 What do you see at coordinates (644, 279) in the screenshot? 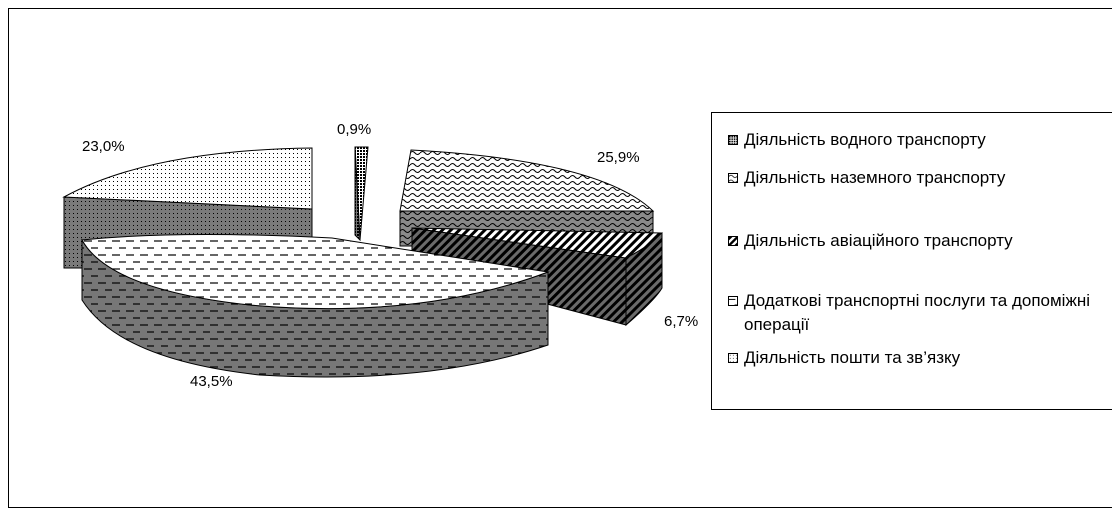
I see `slice-air-side` at bounding box center [644, 279].